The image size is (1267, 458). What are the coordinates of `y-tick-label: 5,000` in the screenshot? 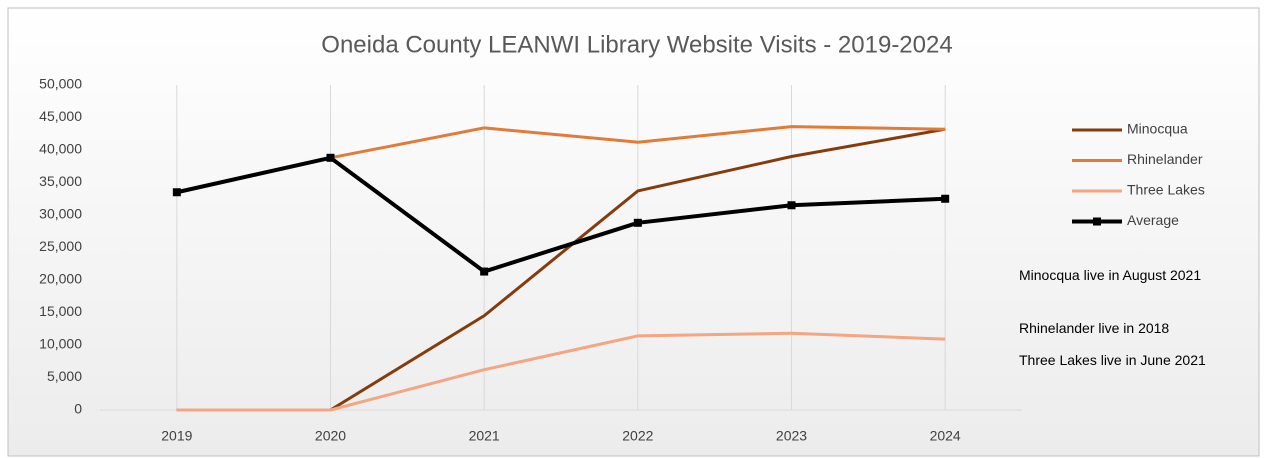 It's located at (64, 376).